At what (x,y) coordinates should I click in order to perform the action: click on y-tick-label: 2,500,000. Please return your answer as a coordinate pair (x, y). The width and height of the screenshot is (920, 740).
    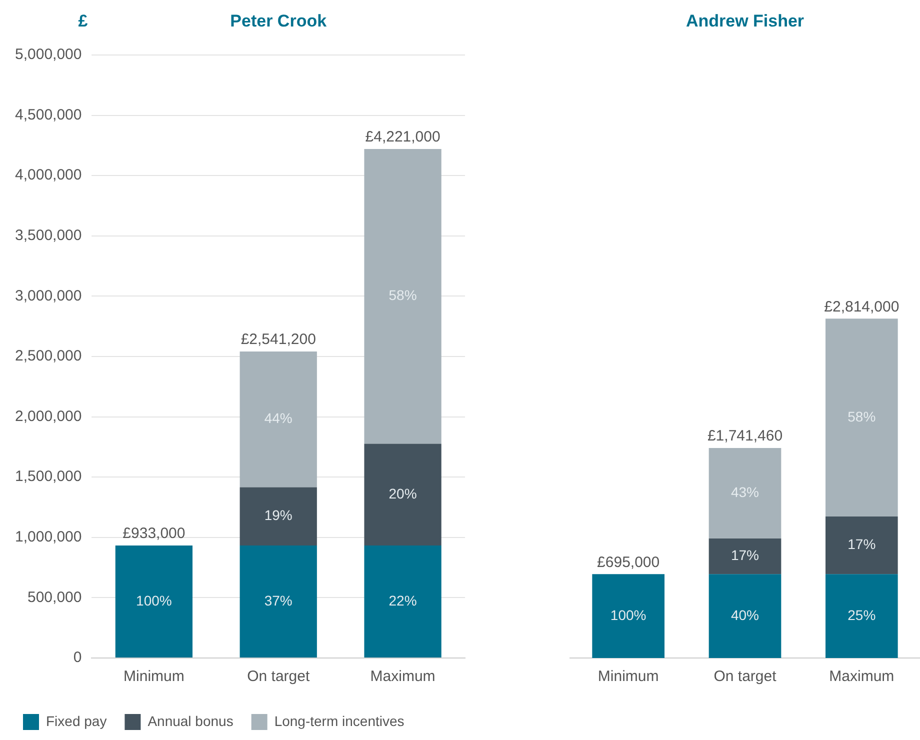
    Looking at the image, I should click on (48, 356).